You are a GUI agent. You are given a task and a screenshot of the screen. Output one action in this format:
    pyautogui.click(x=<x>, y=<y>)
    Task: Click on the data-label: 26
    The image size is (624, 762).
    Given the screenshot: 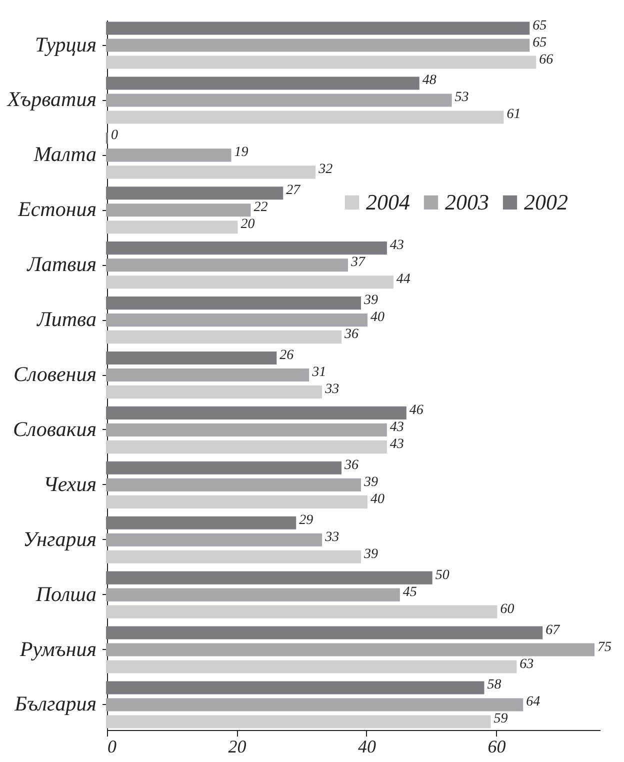 What is the action you would take?
    pyautogui.click(x=287, y=355)
    